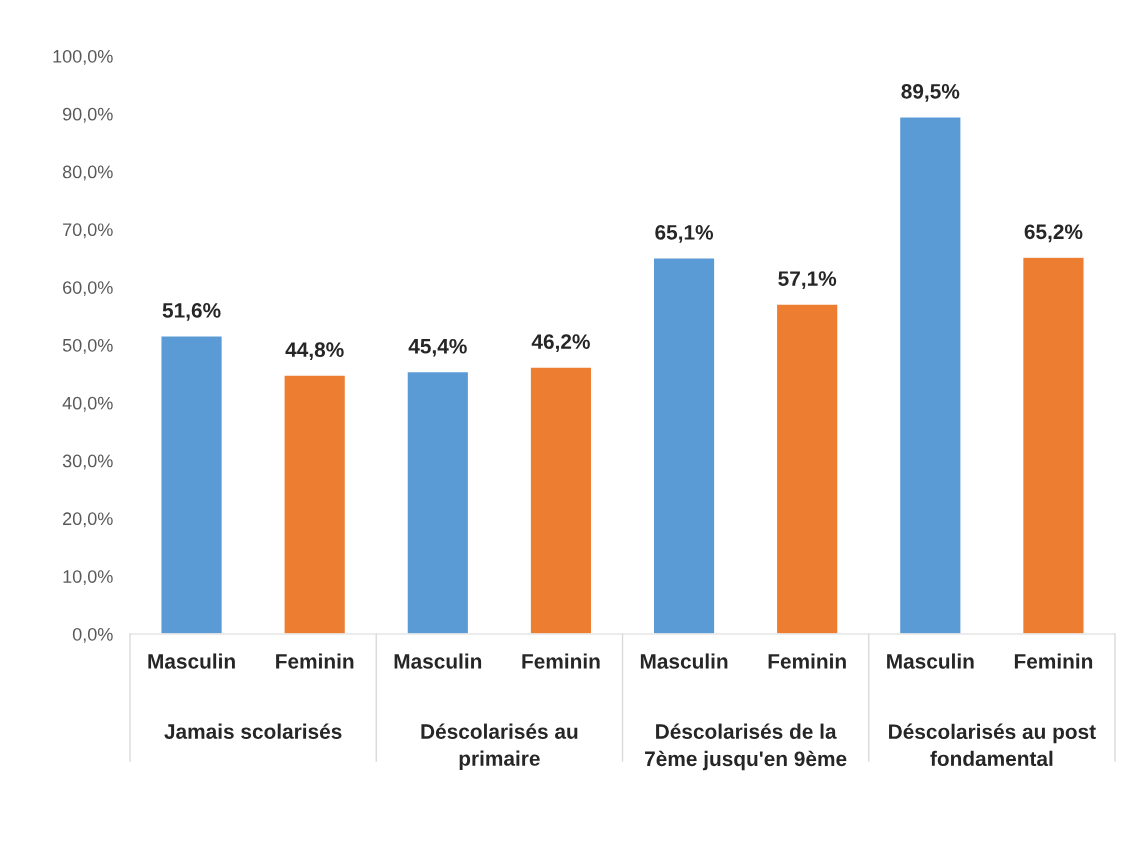 This screenshot has width=1137, height=868. I want to click on y-tick-label: 90,0%, so click(87, 115).